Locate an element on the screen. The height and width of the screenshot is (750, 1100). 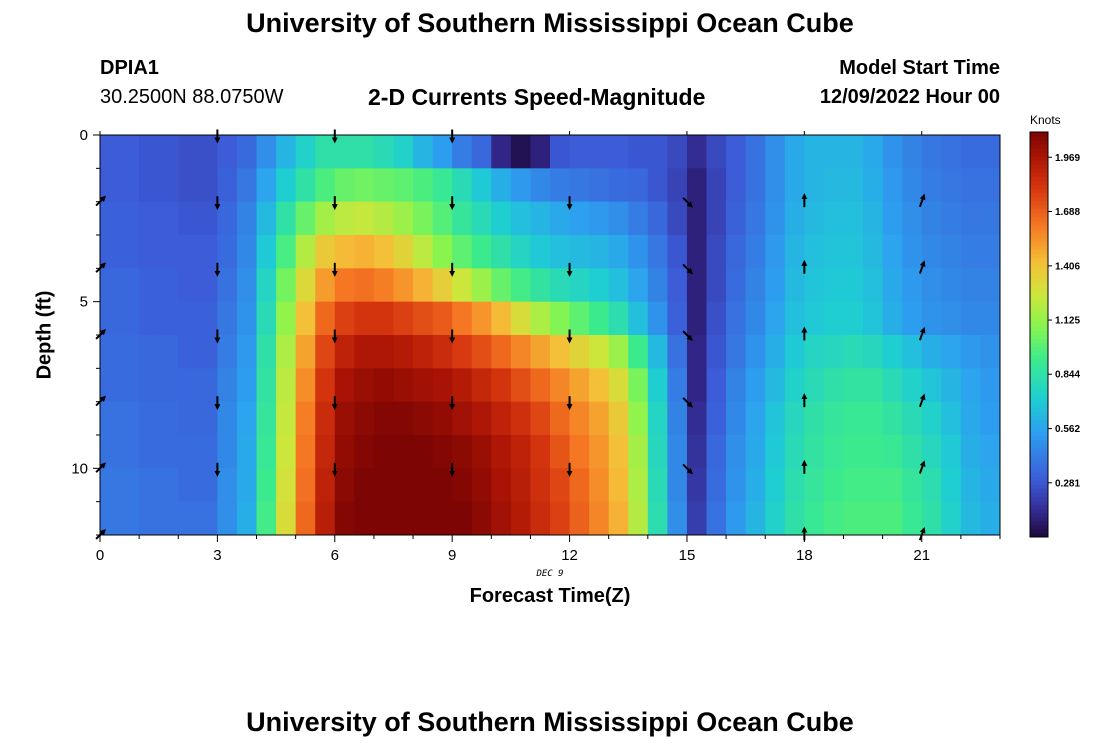
colorbar-unit-label: Knots is located at coordinates (1045, 120).